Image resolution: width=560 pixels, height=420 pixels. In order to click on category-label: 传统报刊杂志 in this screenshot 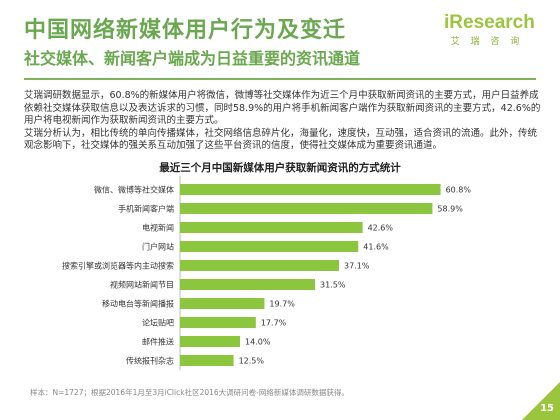, I will do `click(150, 361)`.